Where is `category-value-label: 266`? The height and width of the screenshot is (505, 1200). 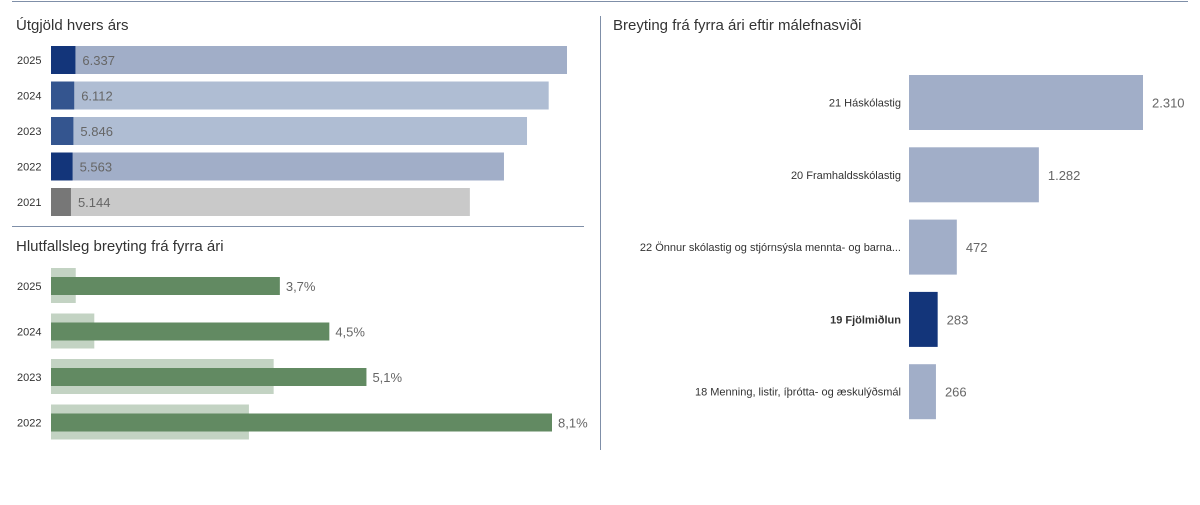 category-value-label: 266 is located at coordinates (956, 392).